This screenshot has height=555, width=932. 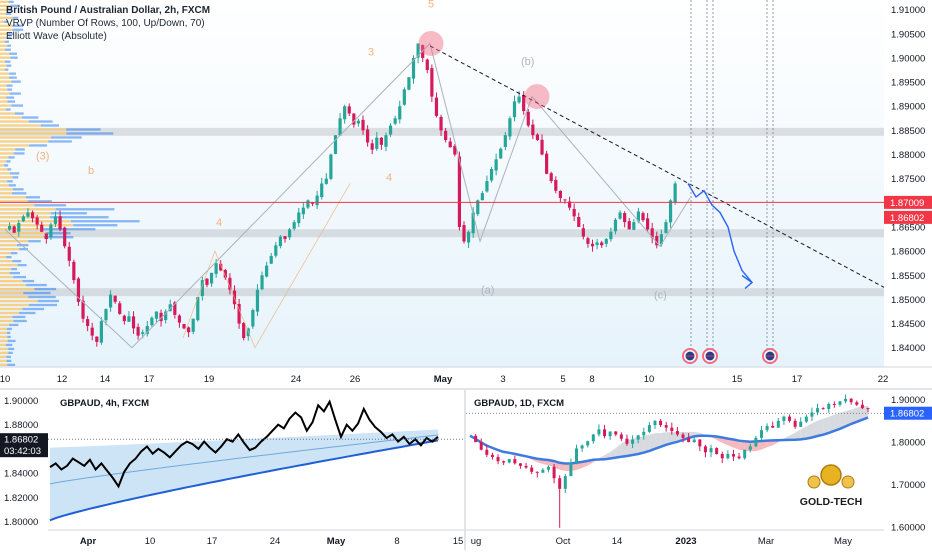 I want to click on price-axis-background, so click(x=908, y=183).